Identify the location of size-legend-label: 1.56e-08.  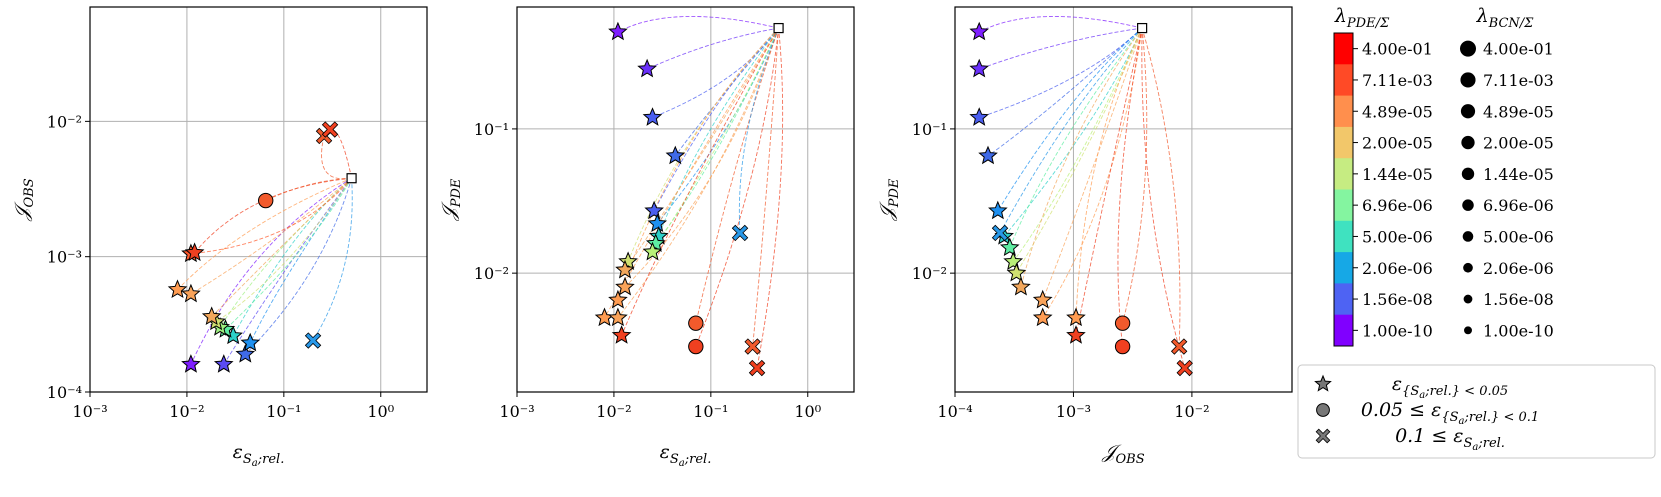
(1518, 299).